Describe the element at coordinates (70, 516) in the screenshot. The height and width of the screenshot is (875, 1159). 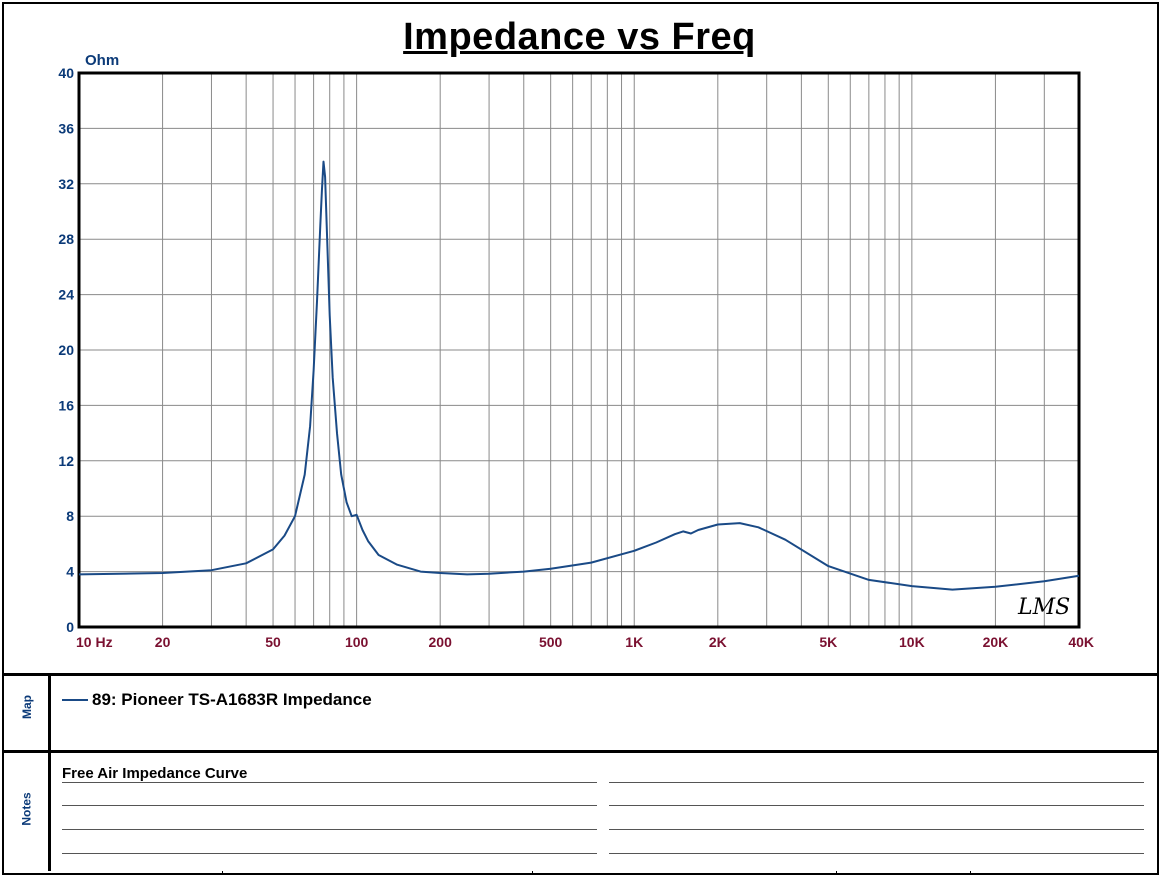
I see `y-tick-label: 8` at that location.